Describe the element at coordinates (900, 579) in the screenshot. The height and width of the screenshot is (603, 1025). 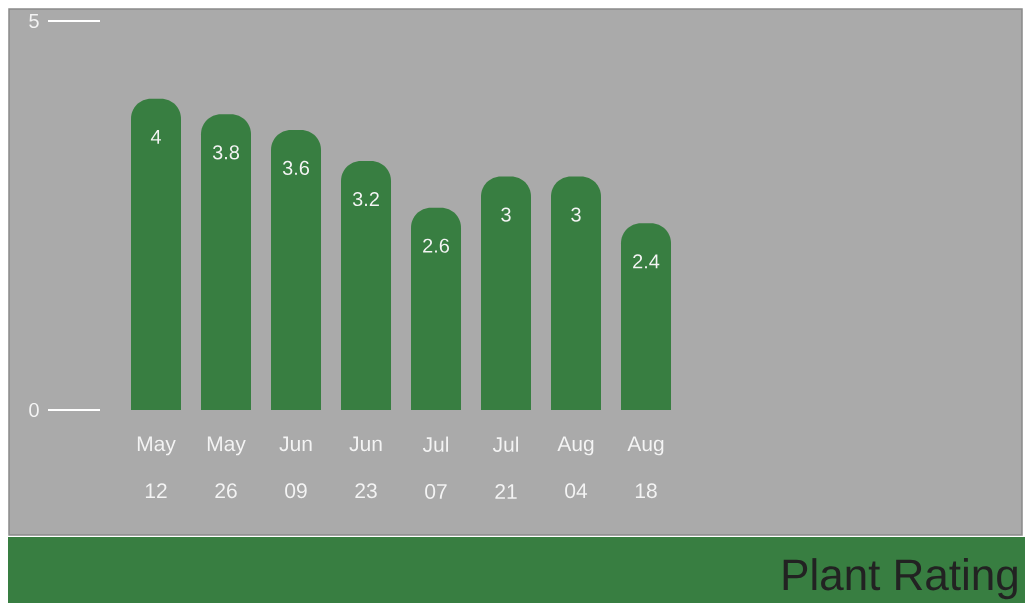
I see `text: Plant Rating` at that location.